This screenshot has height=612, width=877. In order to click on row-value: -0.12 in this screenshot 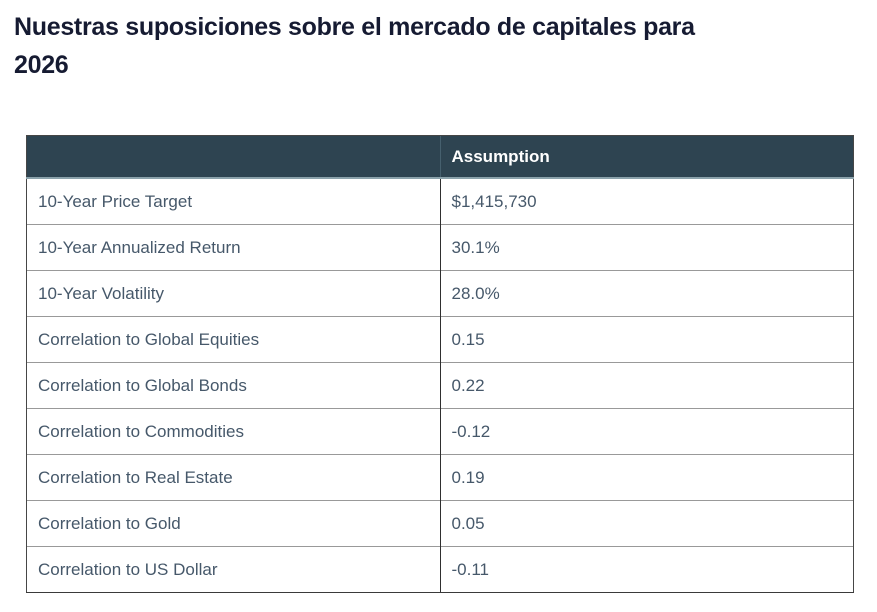, I will do `click(646, 431)`.